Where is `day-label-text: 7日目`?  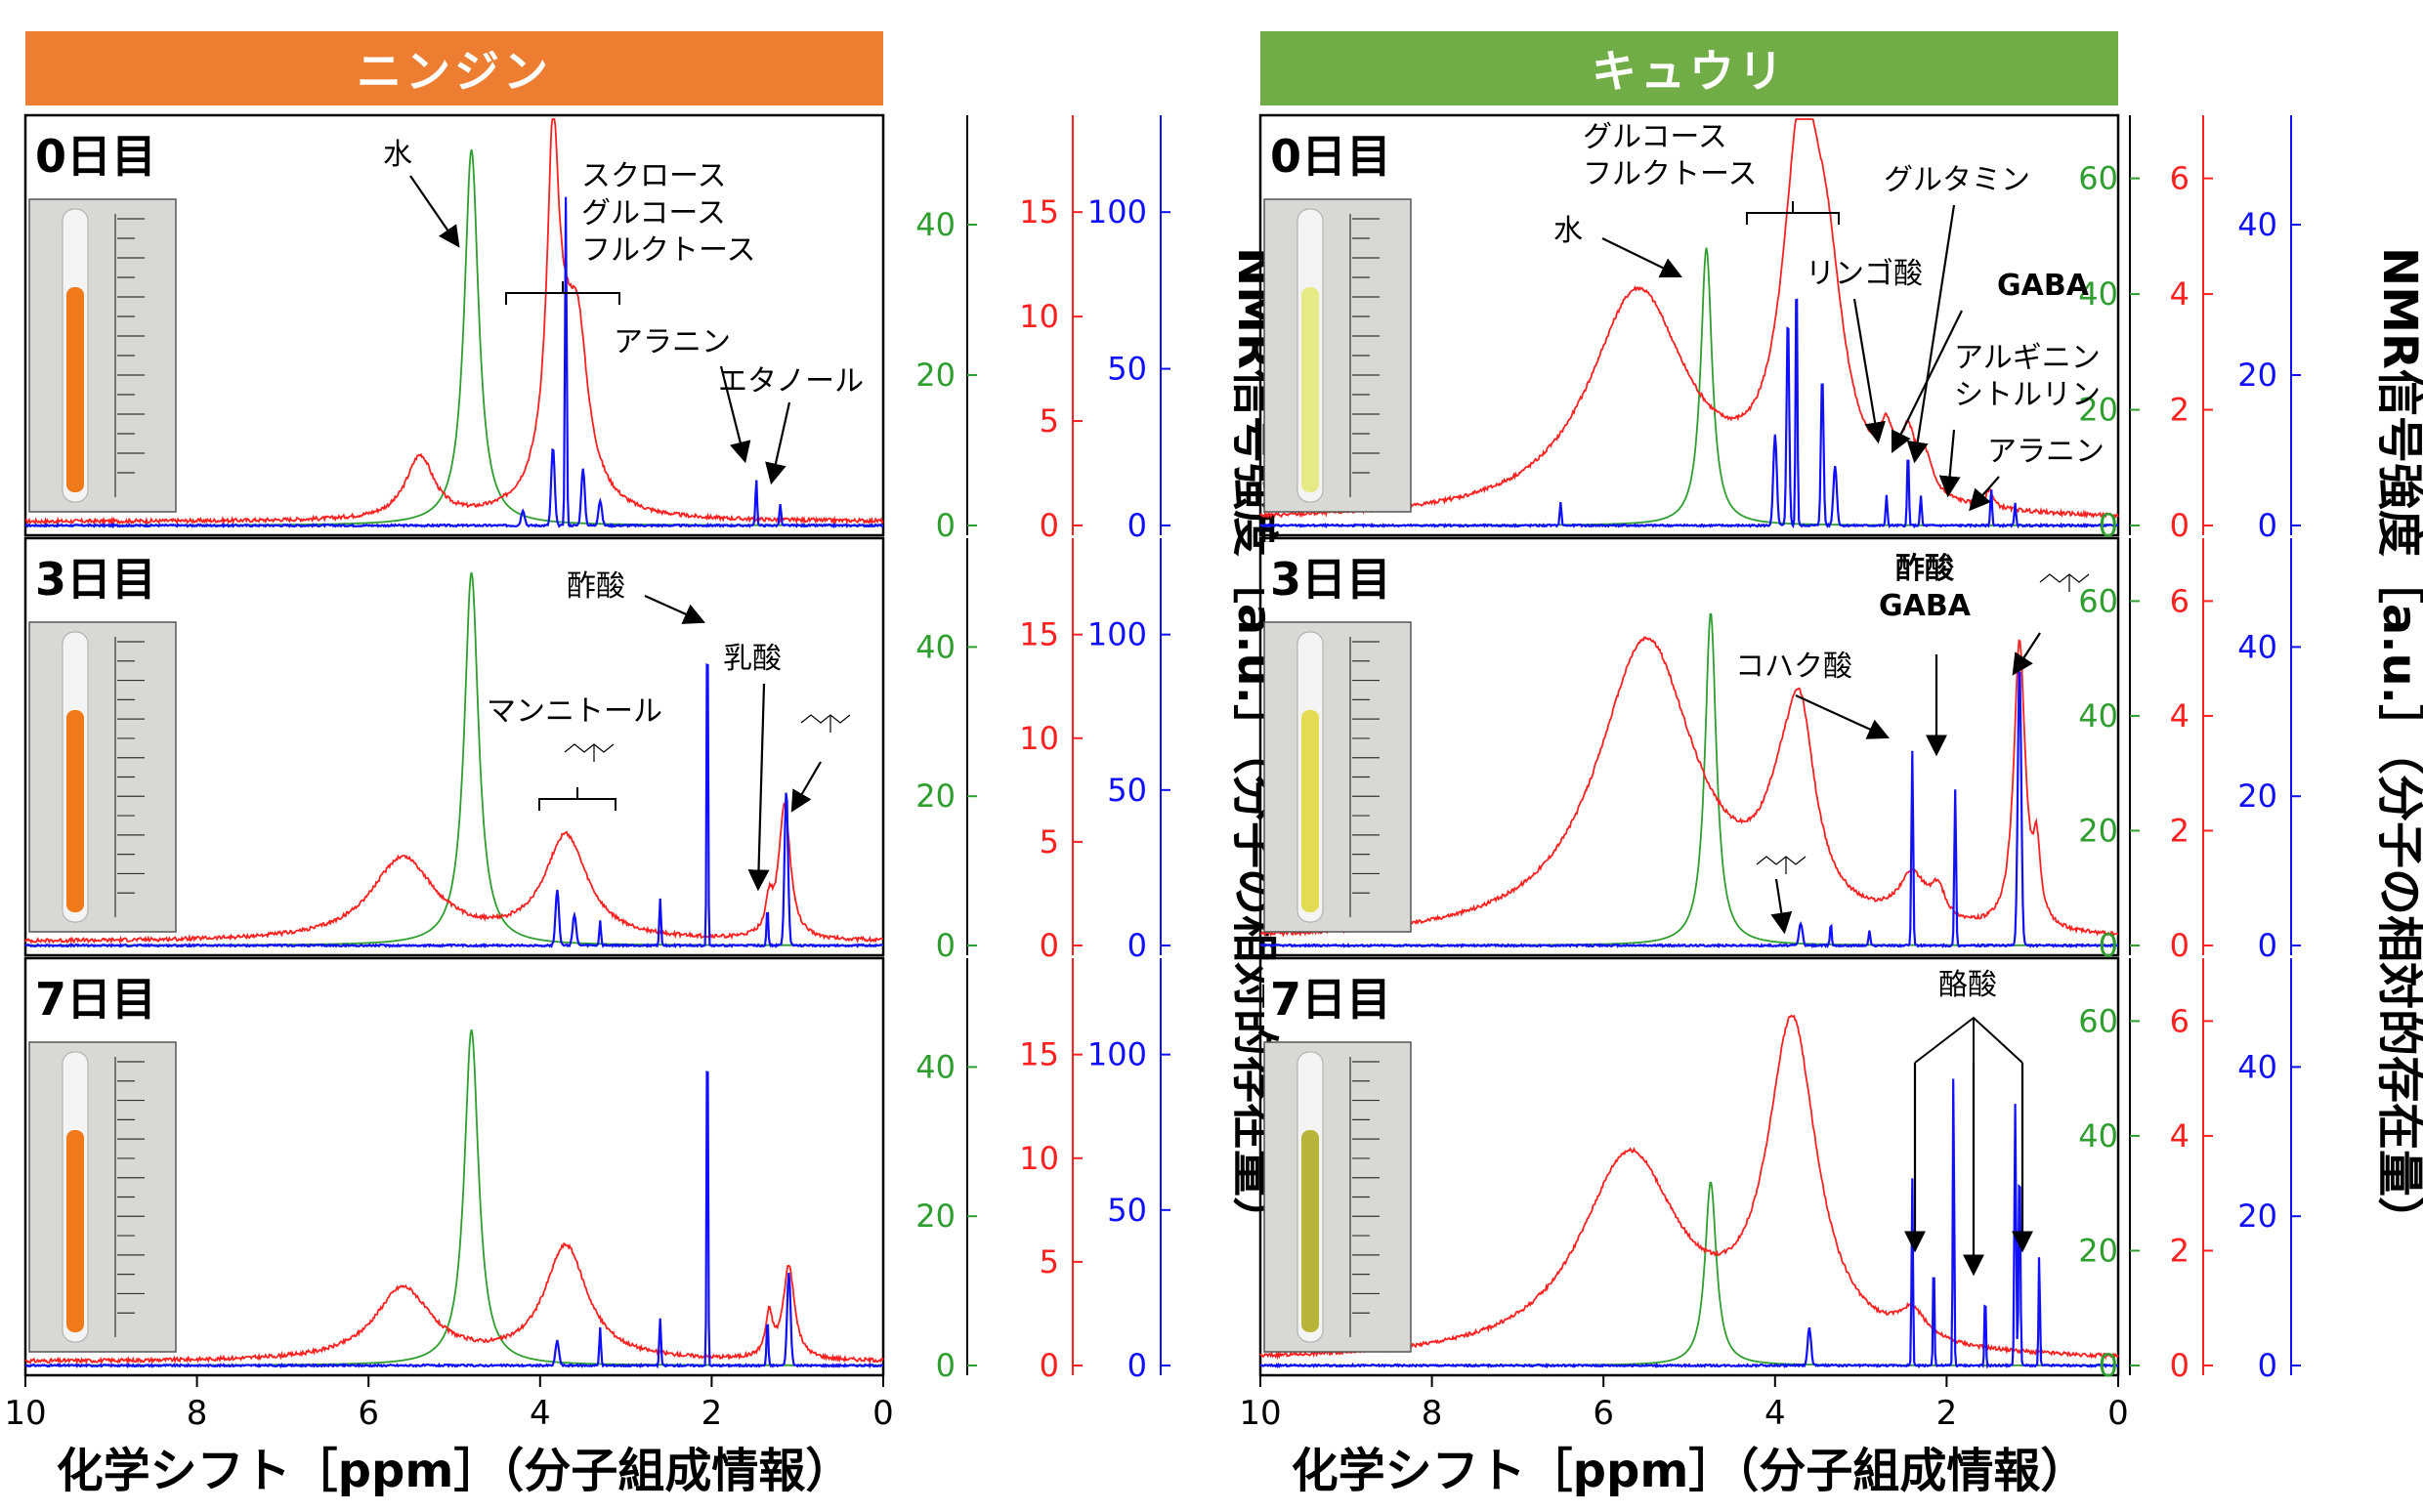
day-label-text: 7日目 is located at coordinates (96, 999).